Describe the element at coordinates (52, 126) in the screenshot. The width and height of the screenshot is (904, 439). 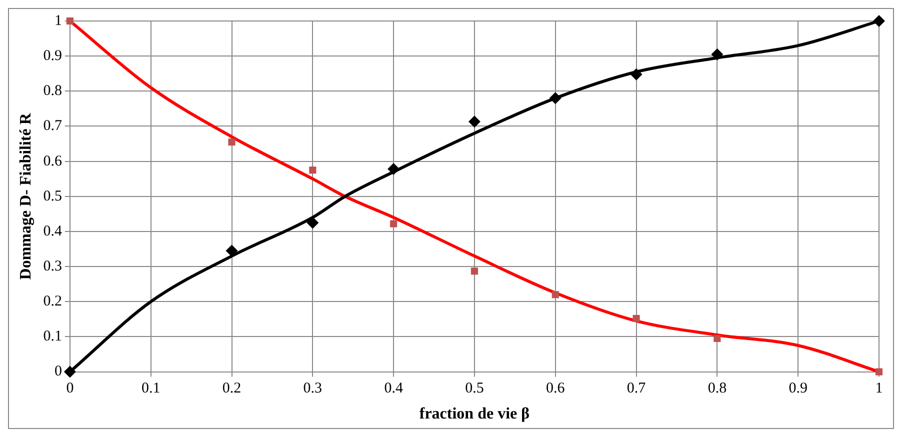
I see `y-tick-label: 0.7` at that location.